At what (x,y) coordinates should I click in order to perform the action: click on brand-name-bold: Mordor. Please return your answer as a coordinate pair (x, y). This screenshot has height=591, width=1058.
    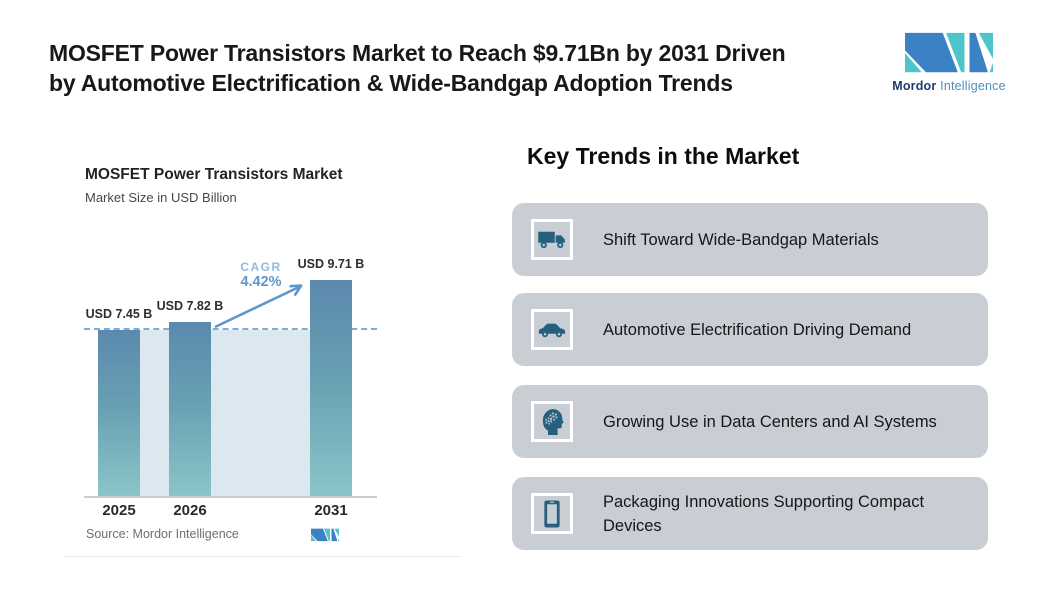
    Looking at the image, I should click on (914, 86).